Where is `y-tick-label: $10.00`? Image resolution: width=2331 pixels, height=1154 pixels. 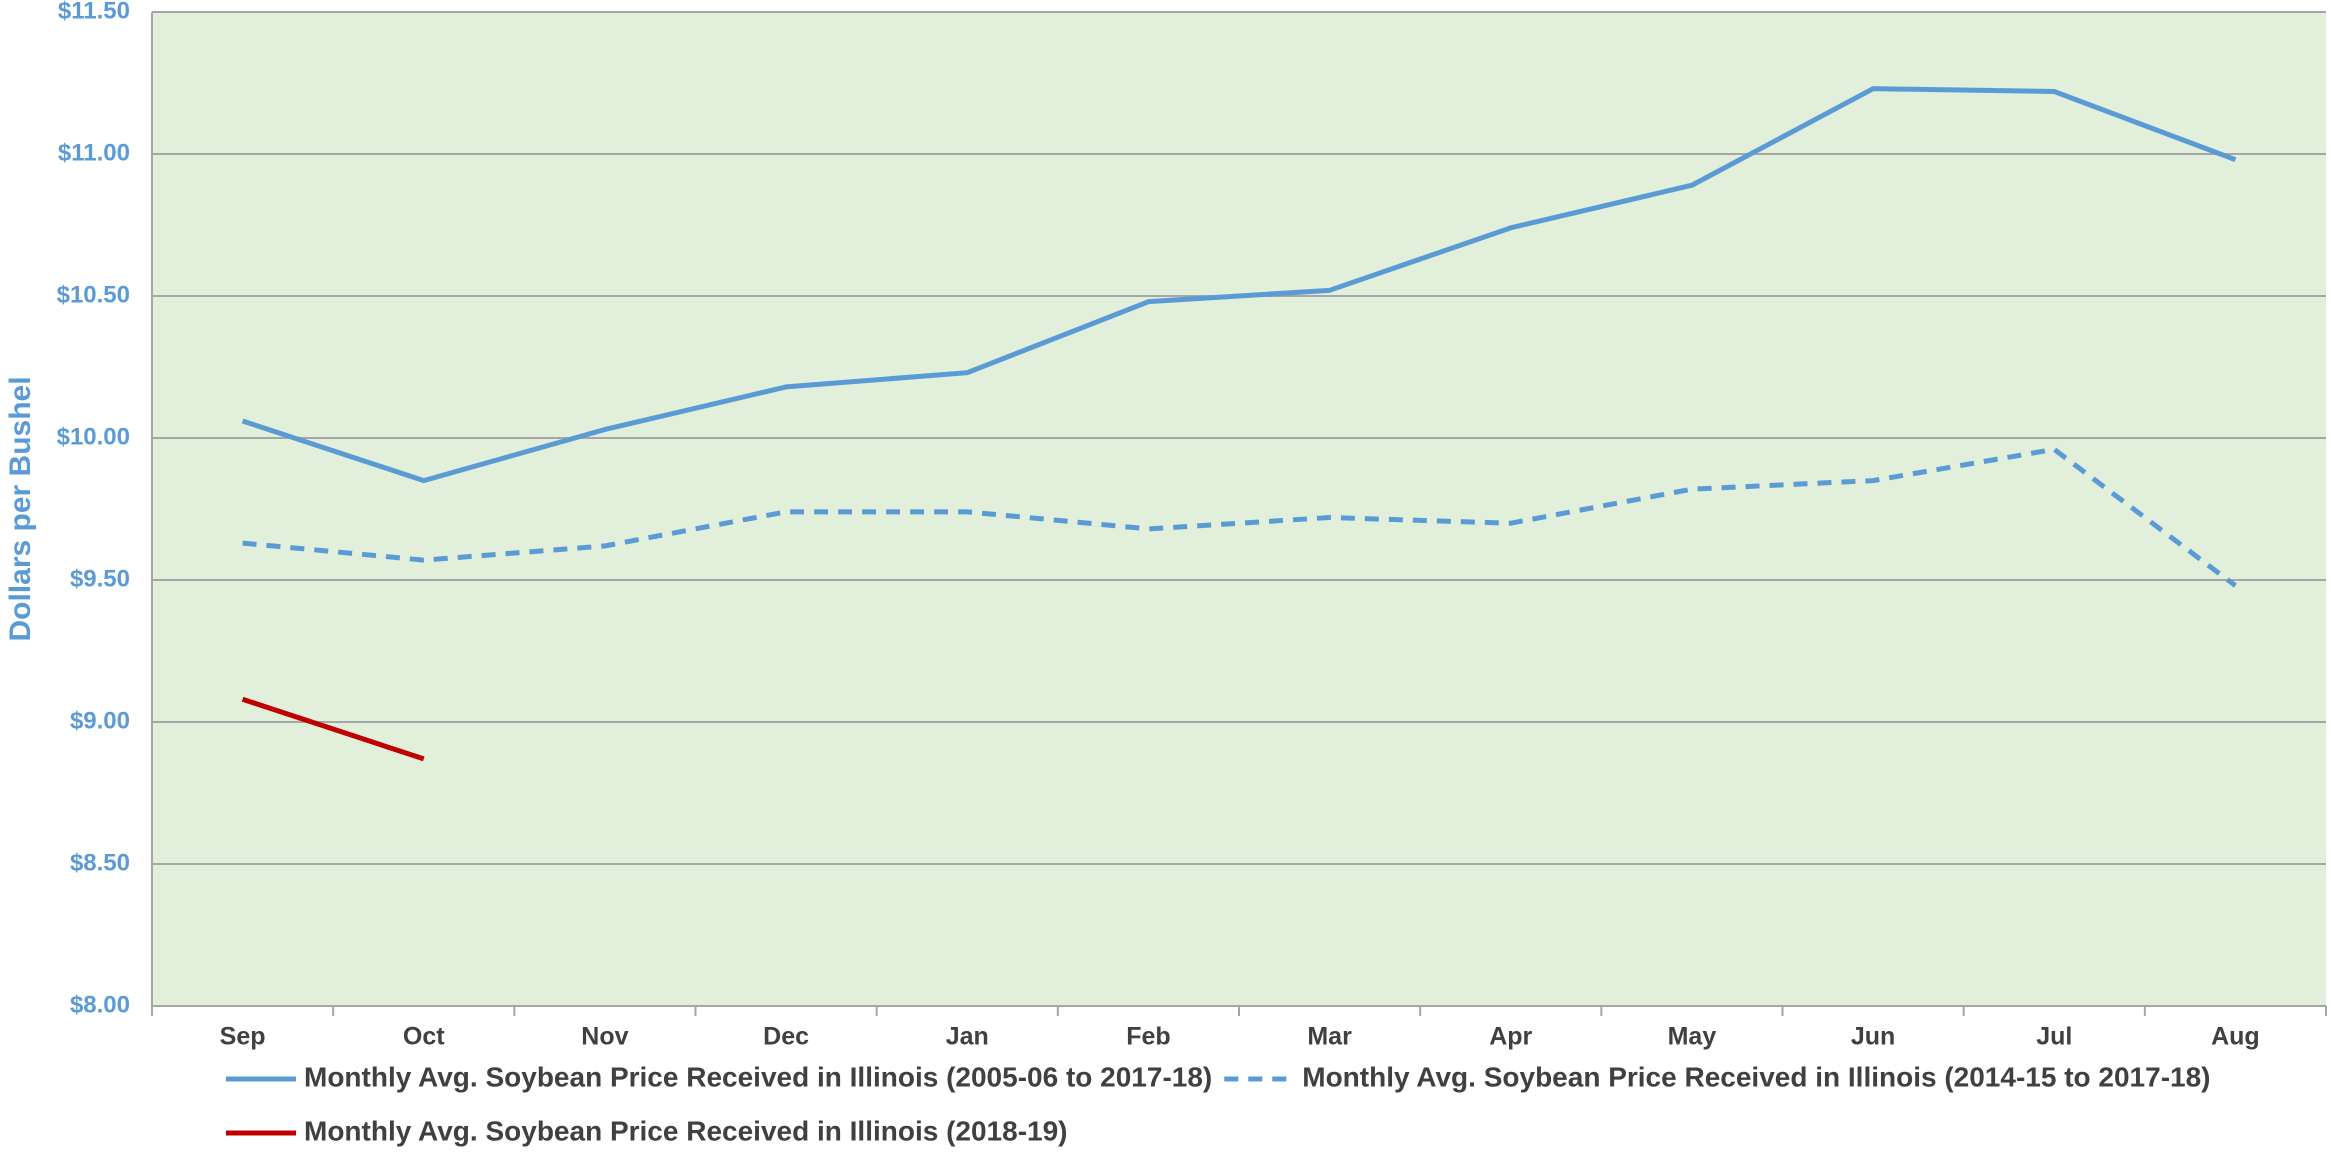 y-tick-label: $10.00 is located at coordinates (93, 436).